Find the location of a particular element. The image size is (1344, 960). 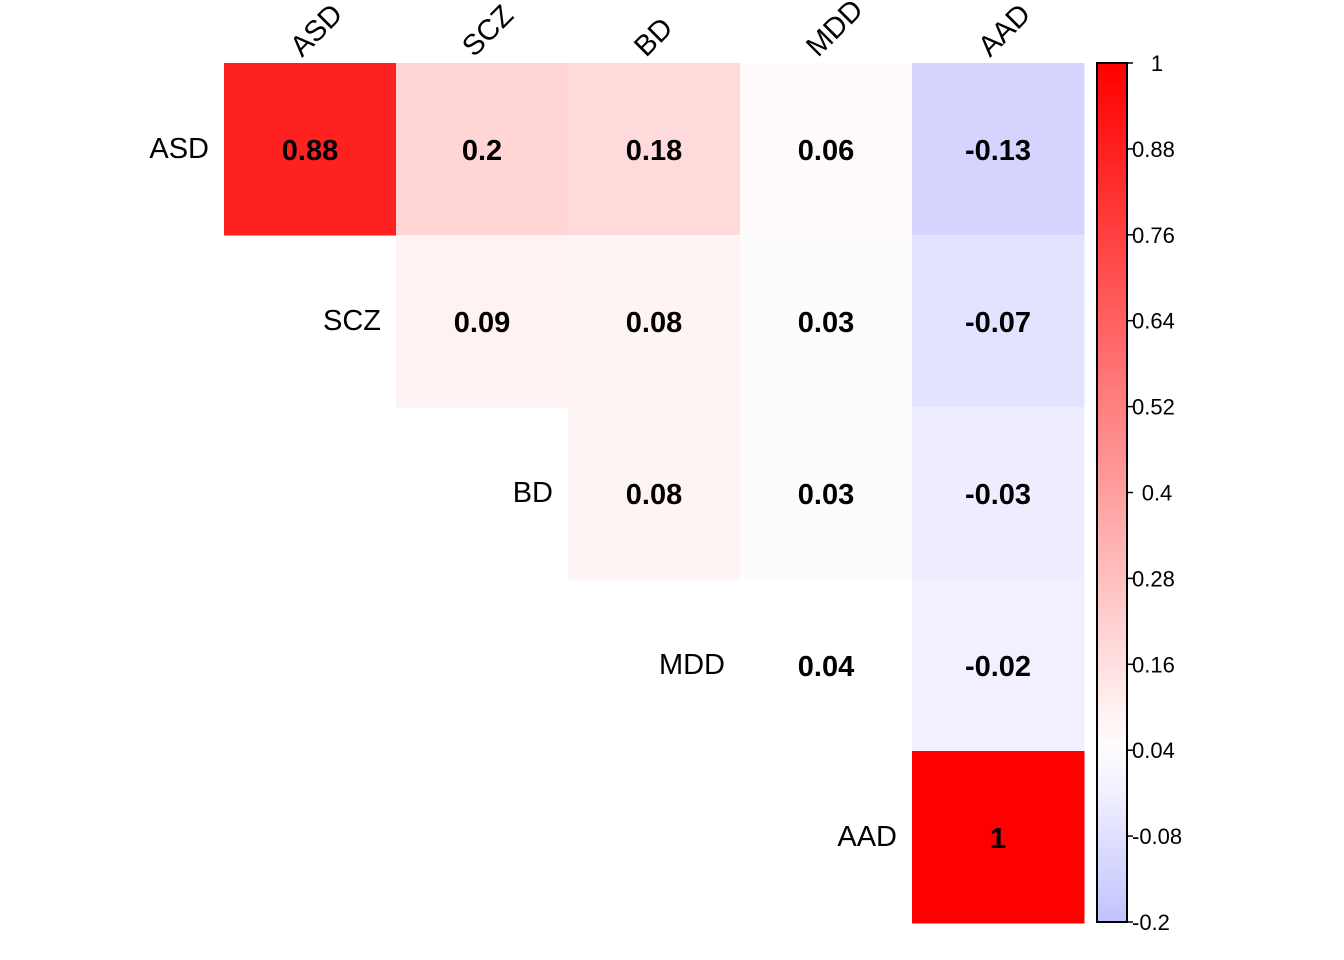

column-label-bd: BD is located at coordinates (653, 37).